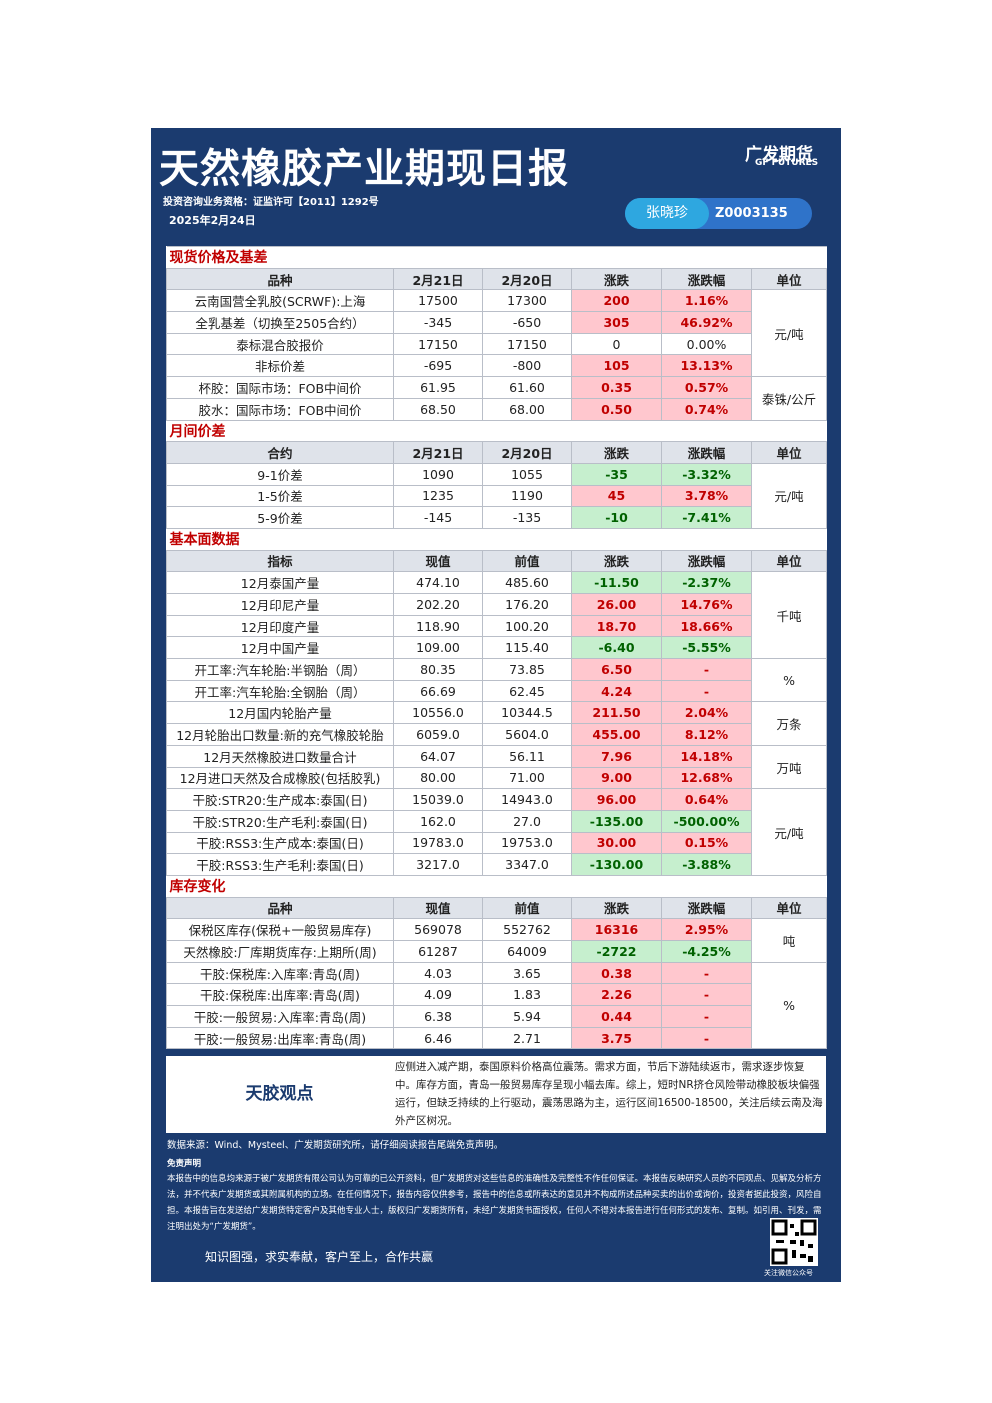  What do you see at coordinates (527, 929) in the screenshot?
I see `cell: 552762` at bounding box center [527, 929].